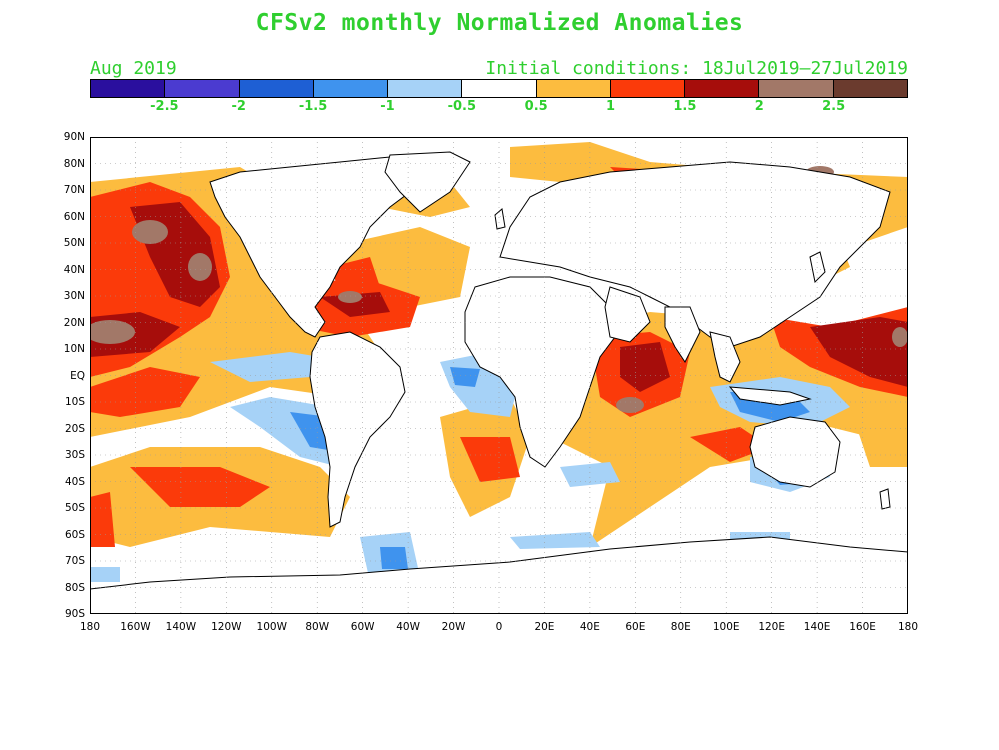 The height and width of the screenshot is (750, 999). I want to click on longitude-label: 160E, so click(862, 627).